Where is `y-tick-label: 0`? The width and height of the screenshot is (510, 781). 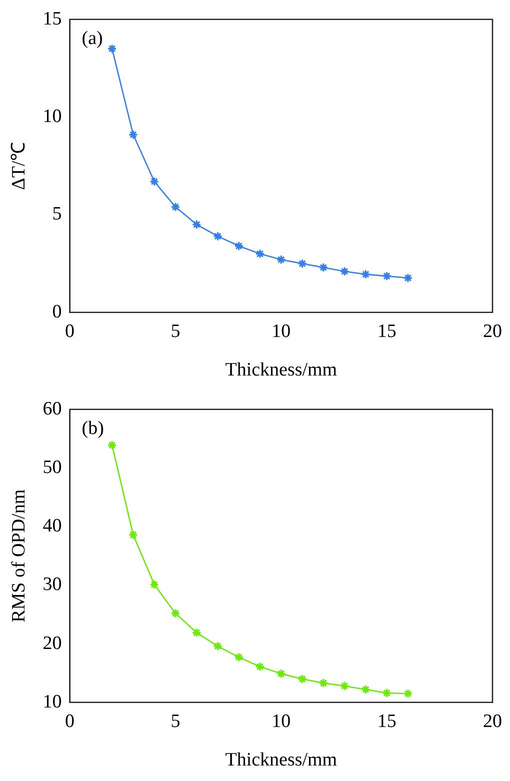
y-tick-label: 0 is located at coordinates (57, 311).